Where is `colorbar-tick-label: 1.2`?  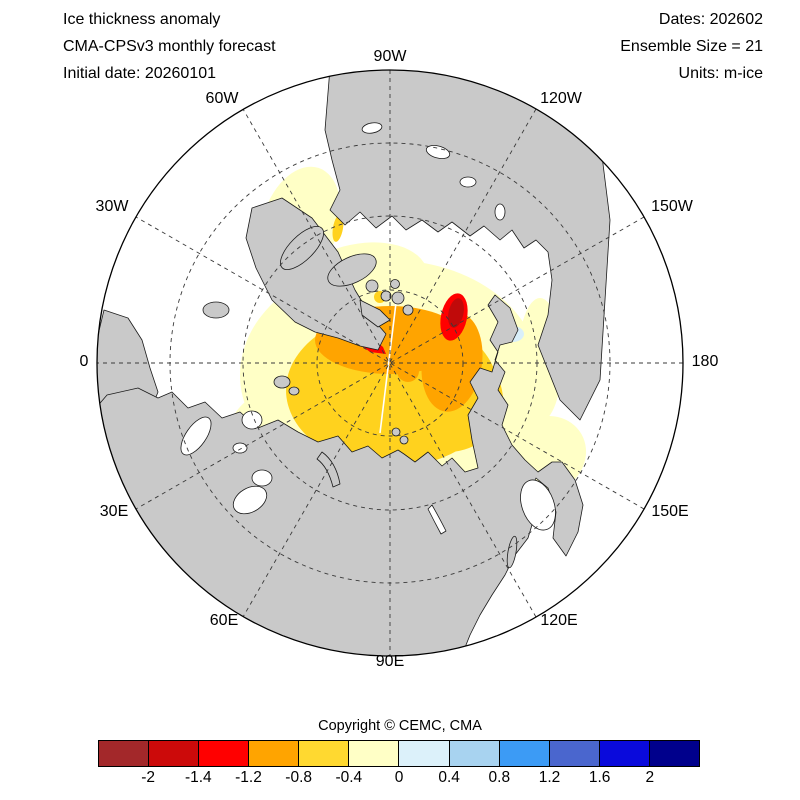 colorbar-tick-label: 1.2 is located at coordinates (549, 777).